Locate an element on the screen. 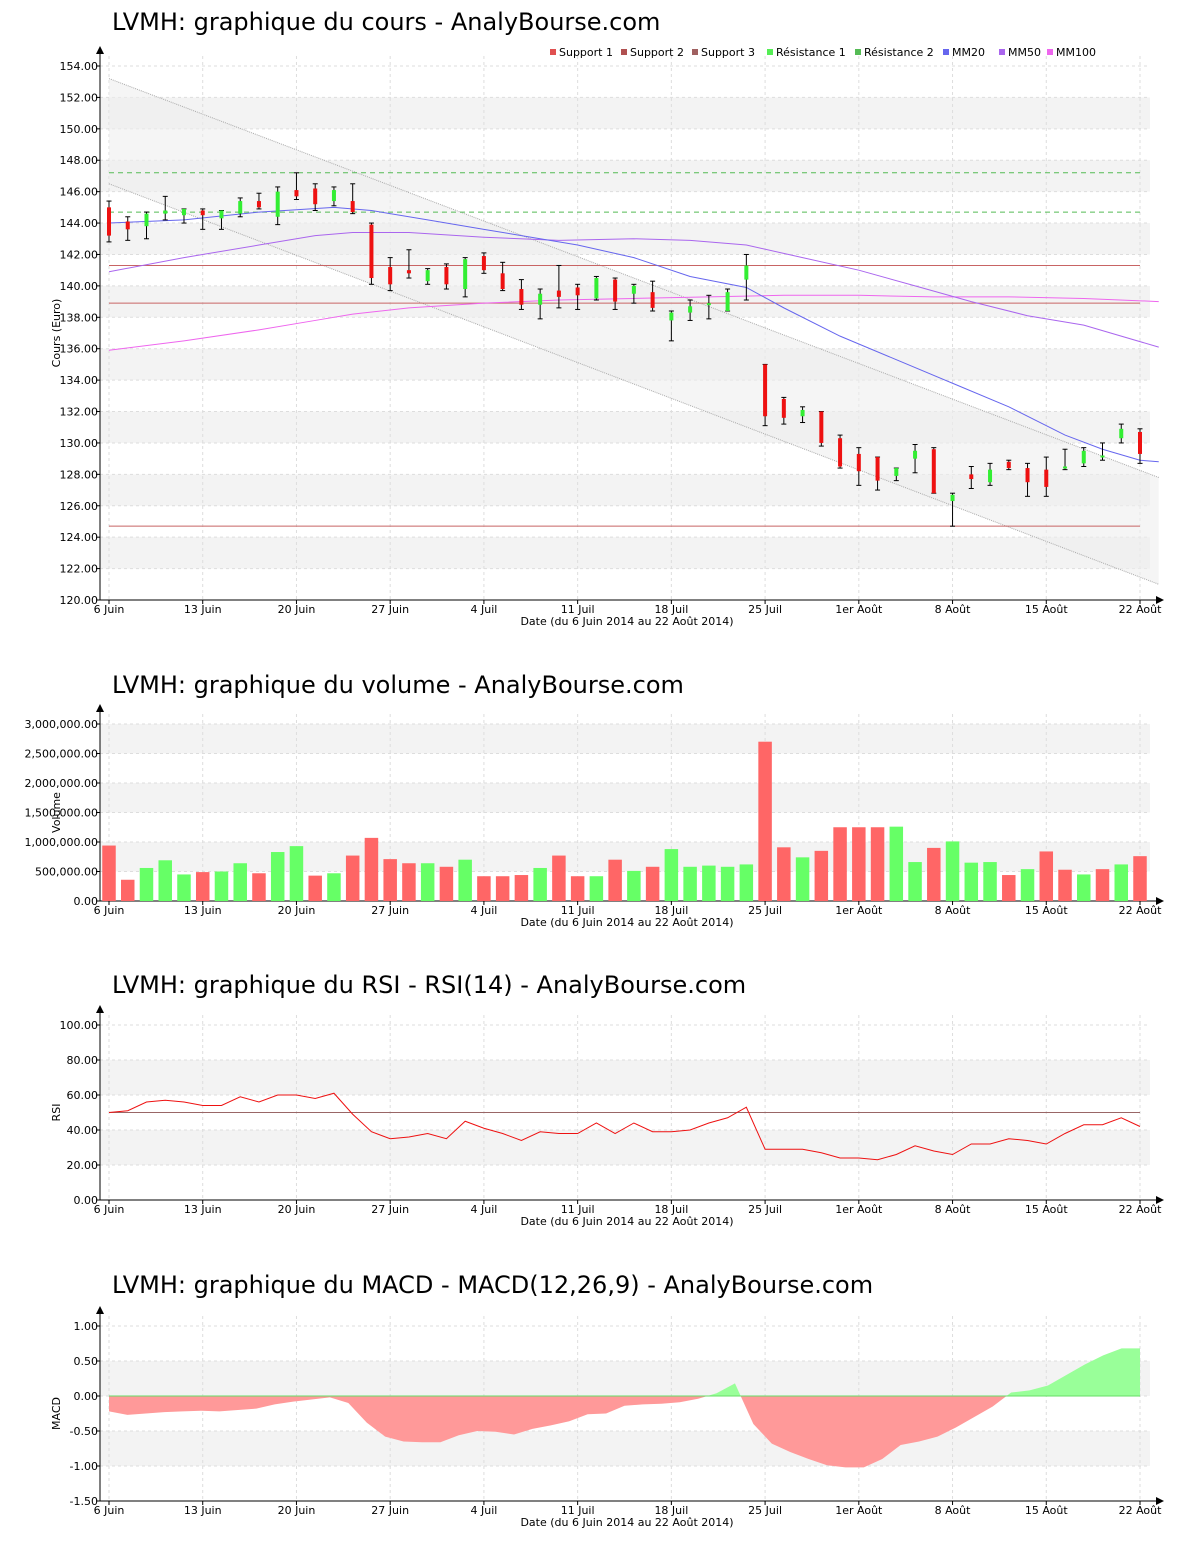  price-xtick-label: 20 Juin is located at coordinates (297, 609).